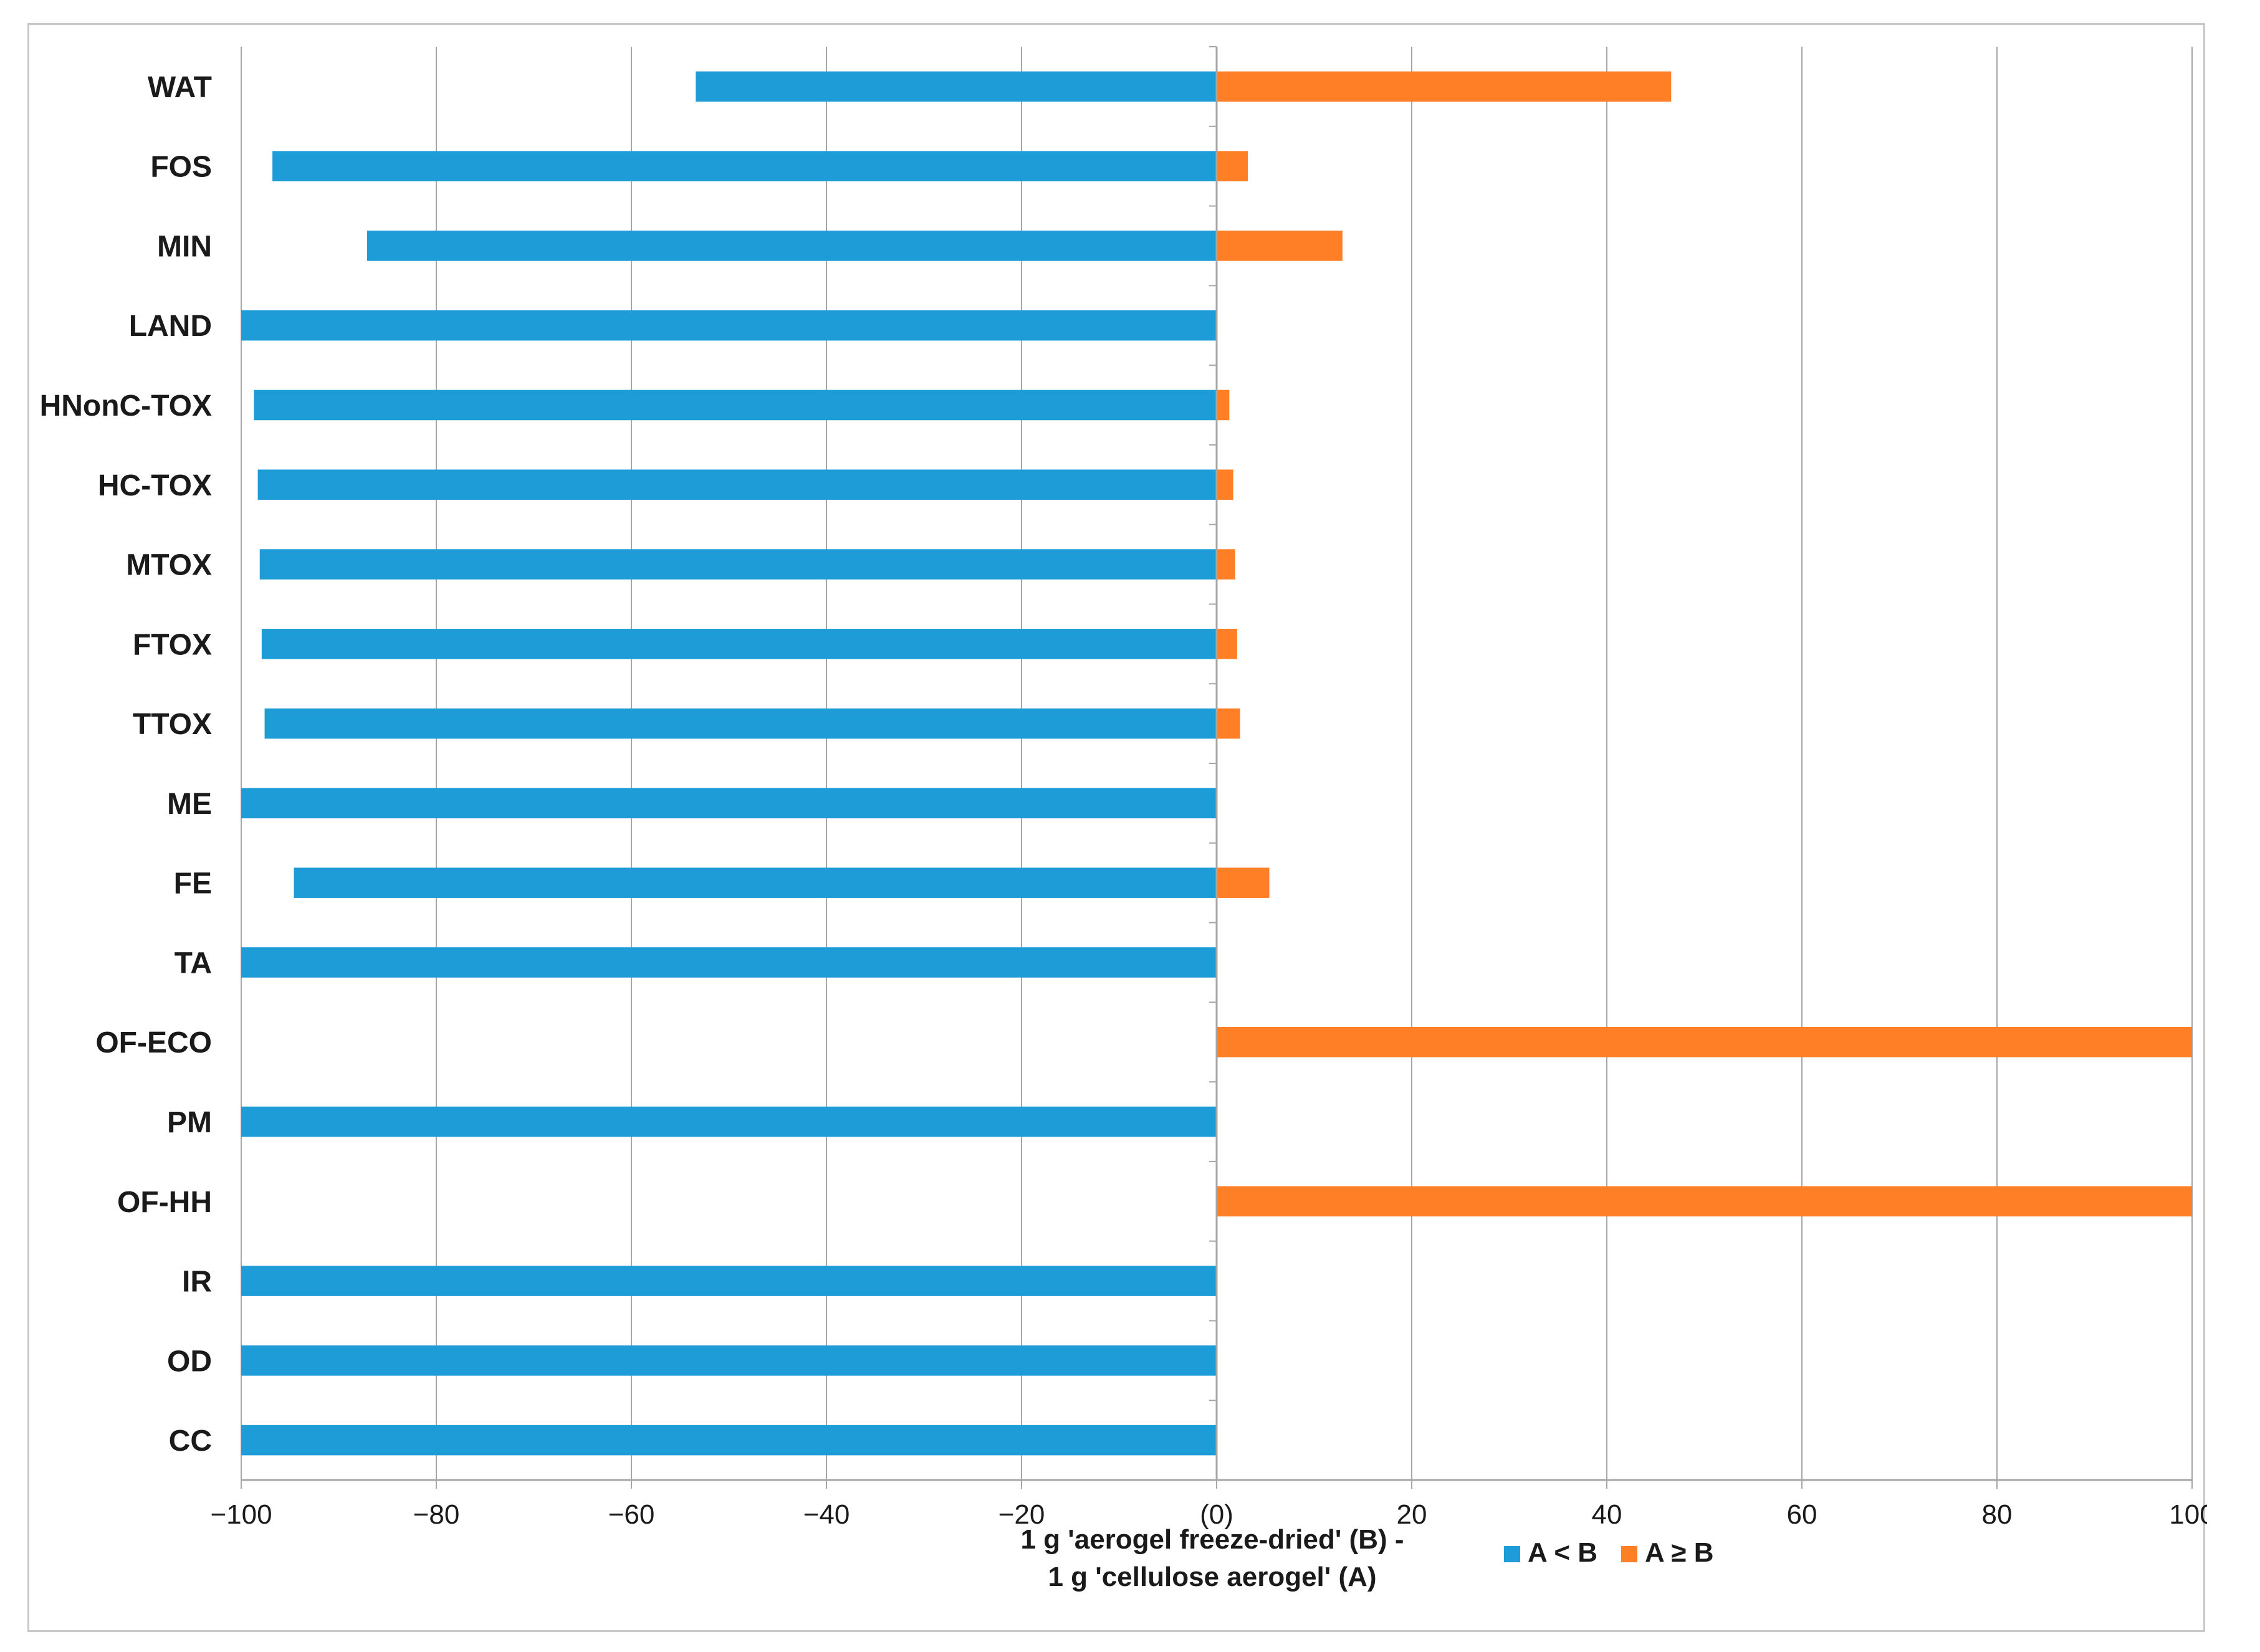 This screenshot has height=1652, width=2260. Describe the element at coordinates (436, 1514) in the screenshot. I see `x-tick-label-1: −80` at that location.